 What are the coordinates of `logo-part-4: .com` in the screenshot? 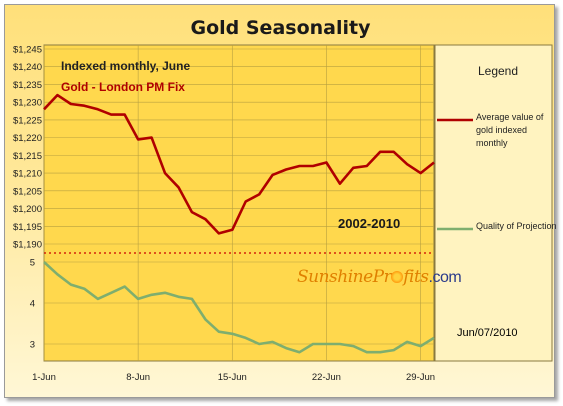 It's located at (445, 277).